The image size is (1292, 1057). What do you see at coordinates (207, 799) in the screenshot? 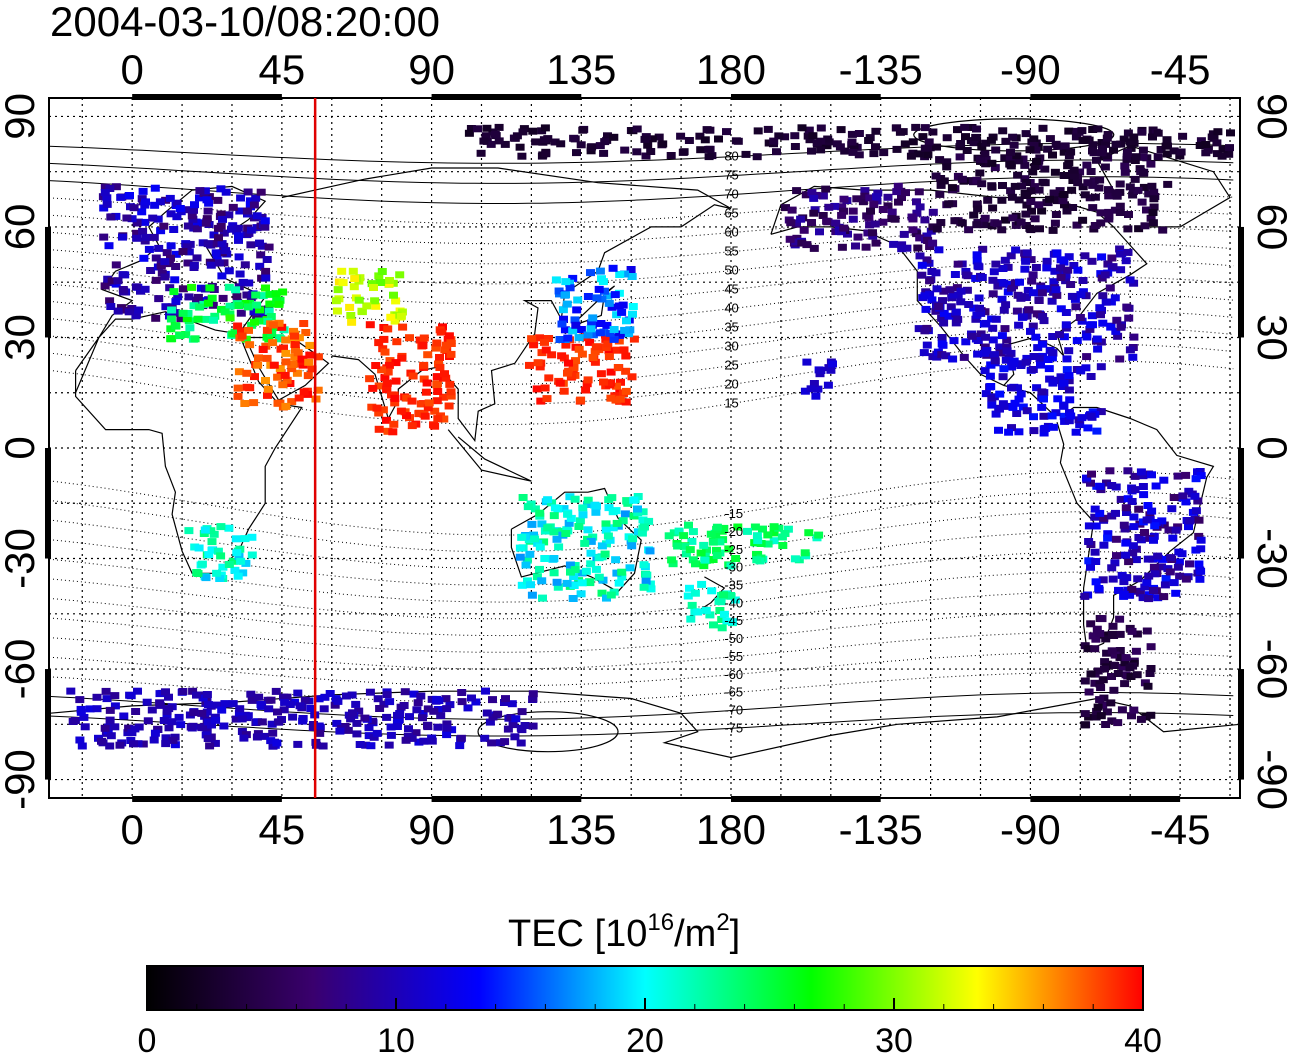
I see `frame-bar-bottom` at bounding box center [207, 799].